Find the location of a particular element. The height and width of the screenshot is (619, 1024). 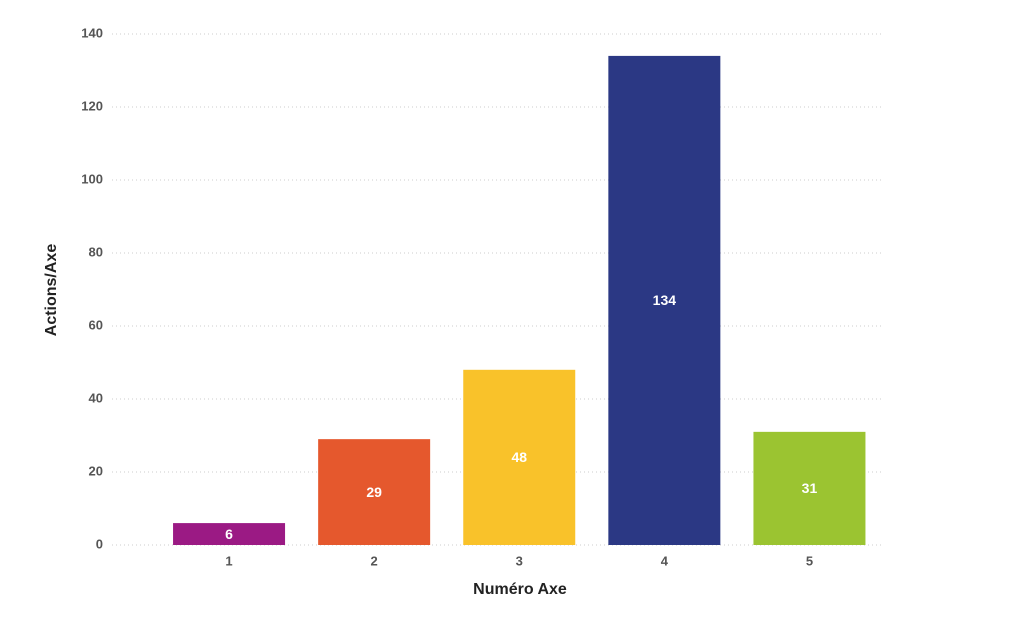

x-axis-title: Numéro Axe is located at coordinates (520, 589).